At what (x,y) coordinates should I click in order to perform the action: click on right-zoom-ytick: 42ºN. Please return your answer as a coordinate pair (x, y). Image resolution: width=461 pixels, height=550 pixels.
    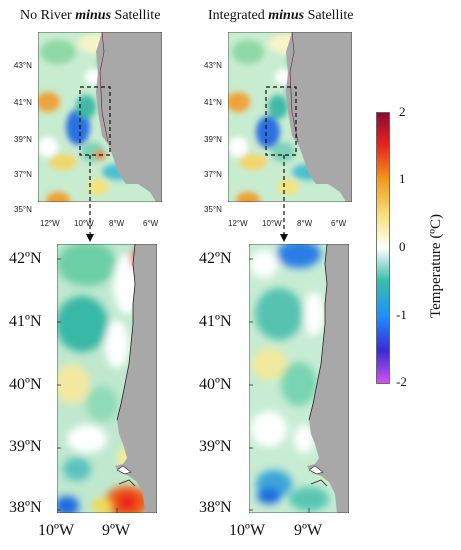
    Looking at the image, I should click on (215, 258).